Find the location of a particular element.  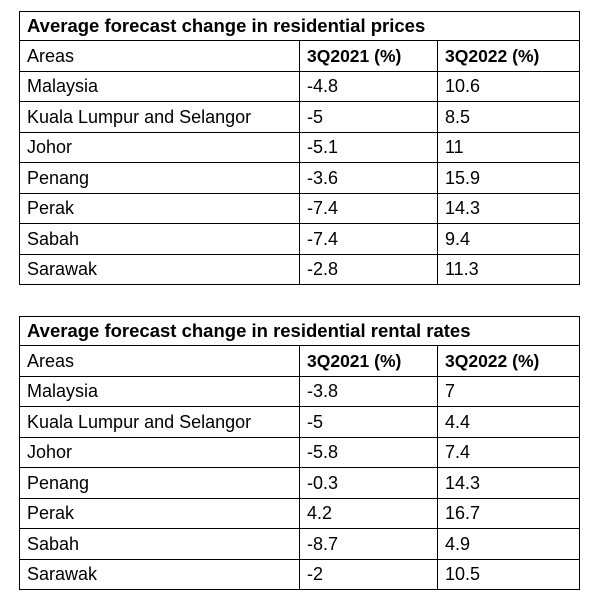

table-row: Johor -5.1 11 is located at coordinates (299, 147).